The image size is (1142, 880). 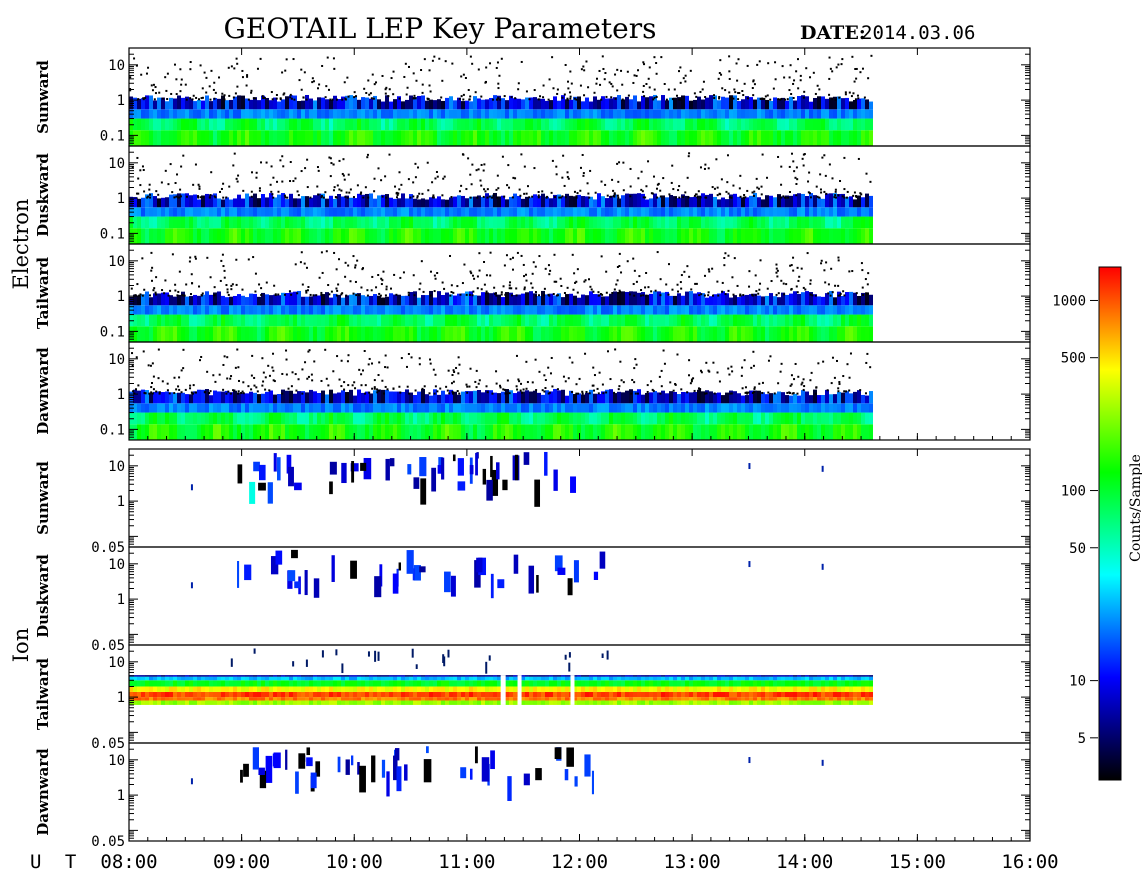 I want to click on colorbar: 5 10 50 100 500 1000 Counts/Sample, so click(x=1097, y=523).